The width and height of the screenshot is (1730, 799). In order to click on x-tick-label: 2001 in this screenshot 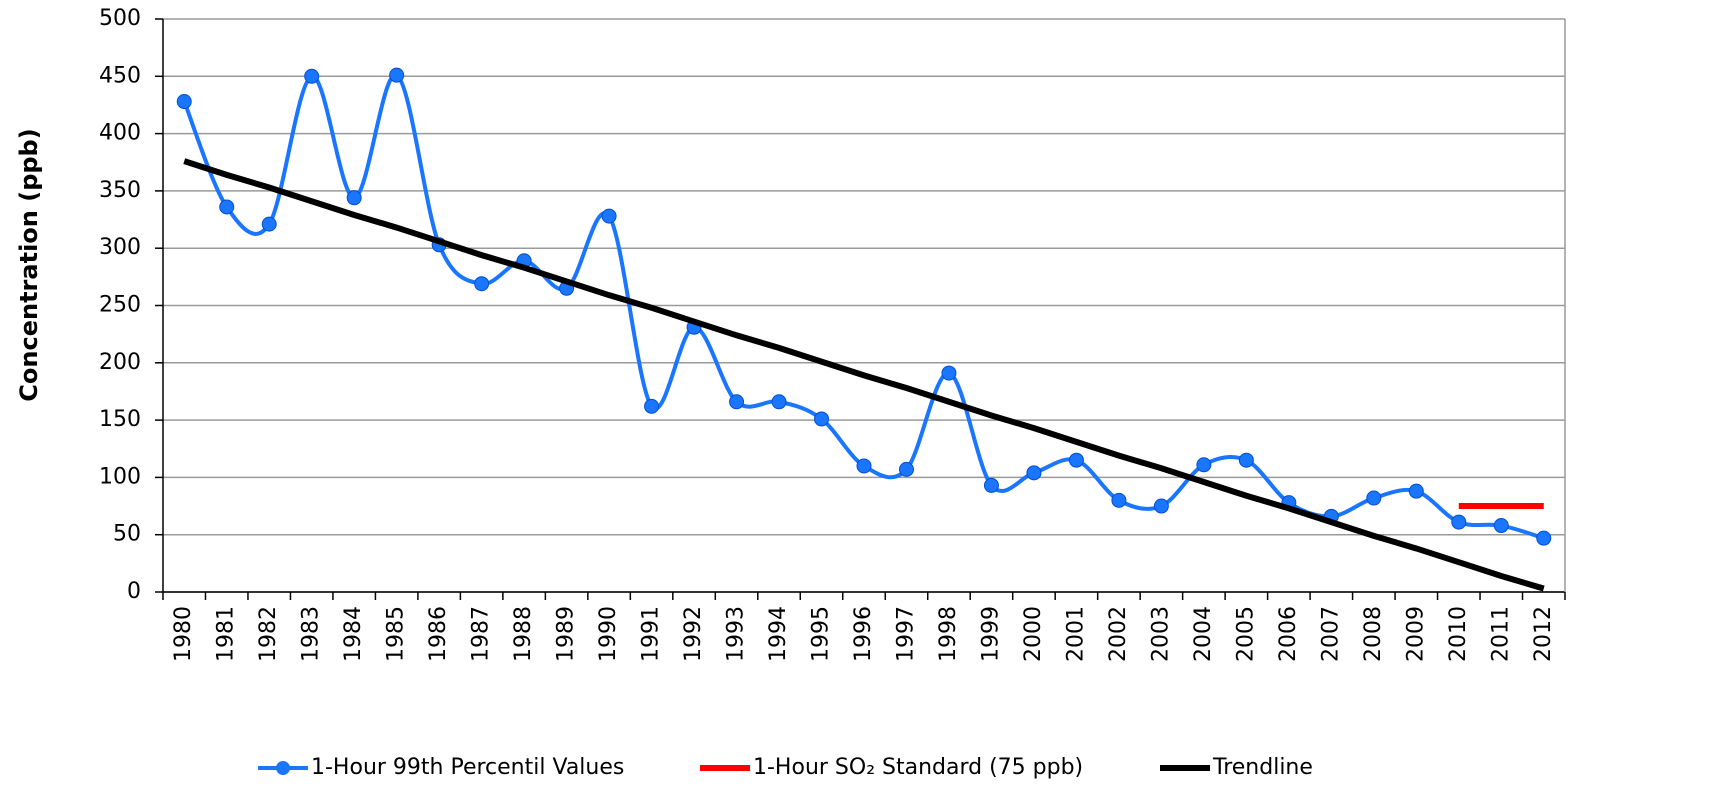, I will do `click(1075, 634)`.